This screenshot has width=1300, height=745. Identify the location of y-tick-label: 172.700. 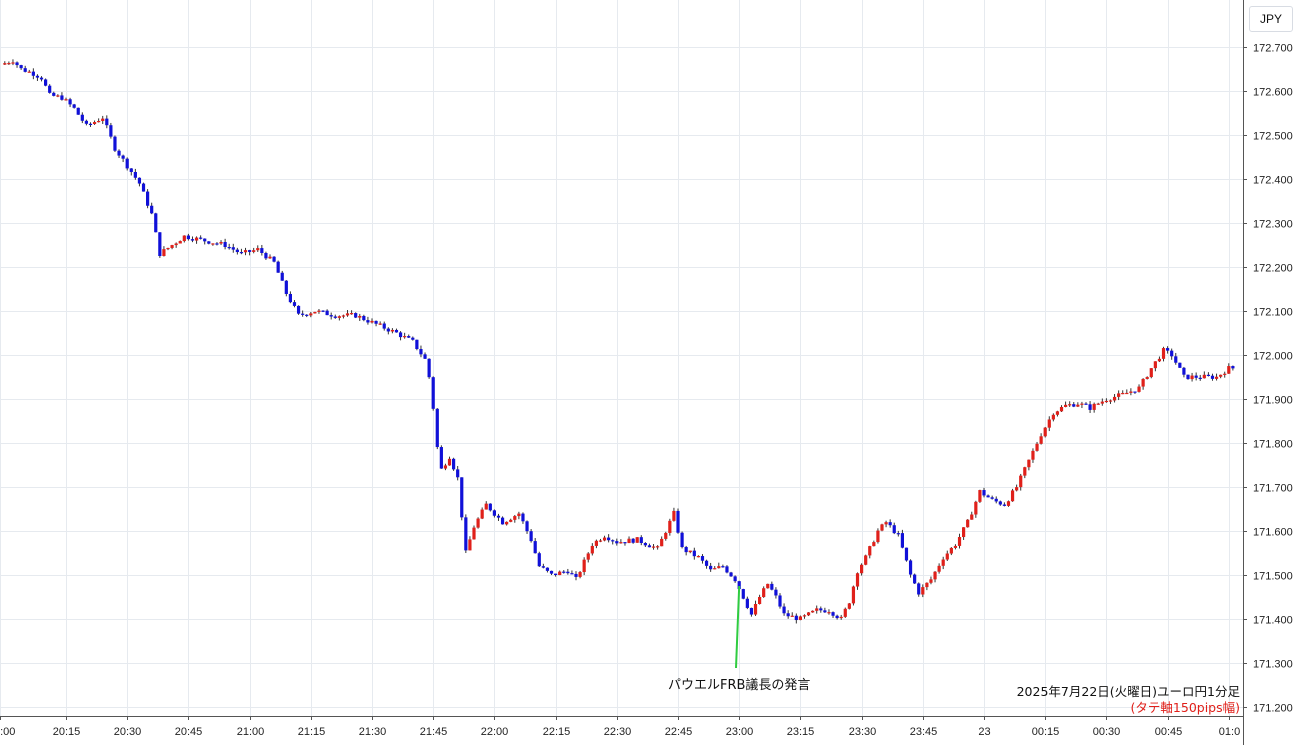
(1273, 49).